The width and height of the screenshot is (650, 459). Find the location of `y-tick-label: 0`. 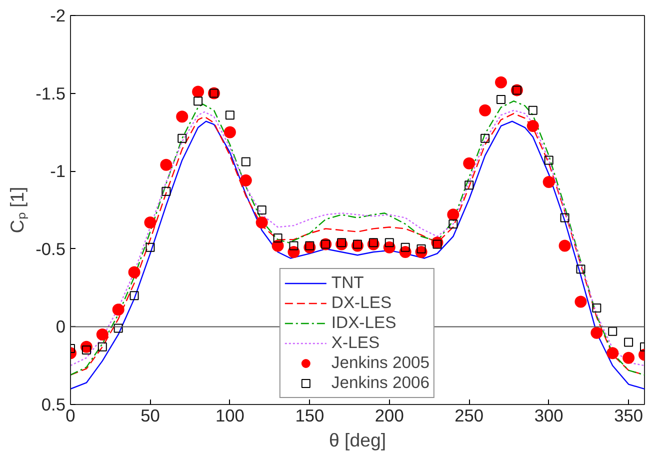

y-tick-label: 0 is located at coordinates (61, 326).